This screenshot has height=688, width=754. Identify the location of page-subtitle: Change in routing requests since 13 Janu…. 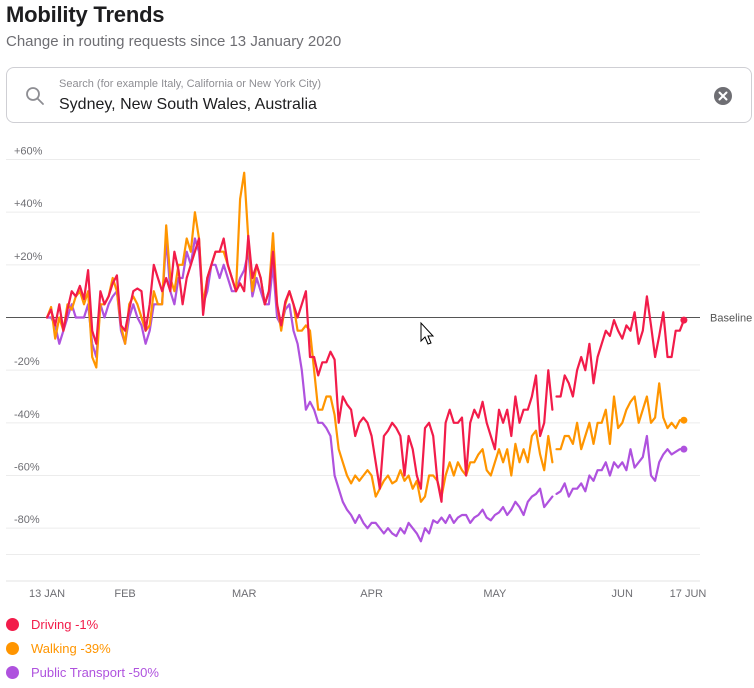
(174, 41).